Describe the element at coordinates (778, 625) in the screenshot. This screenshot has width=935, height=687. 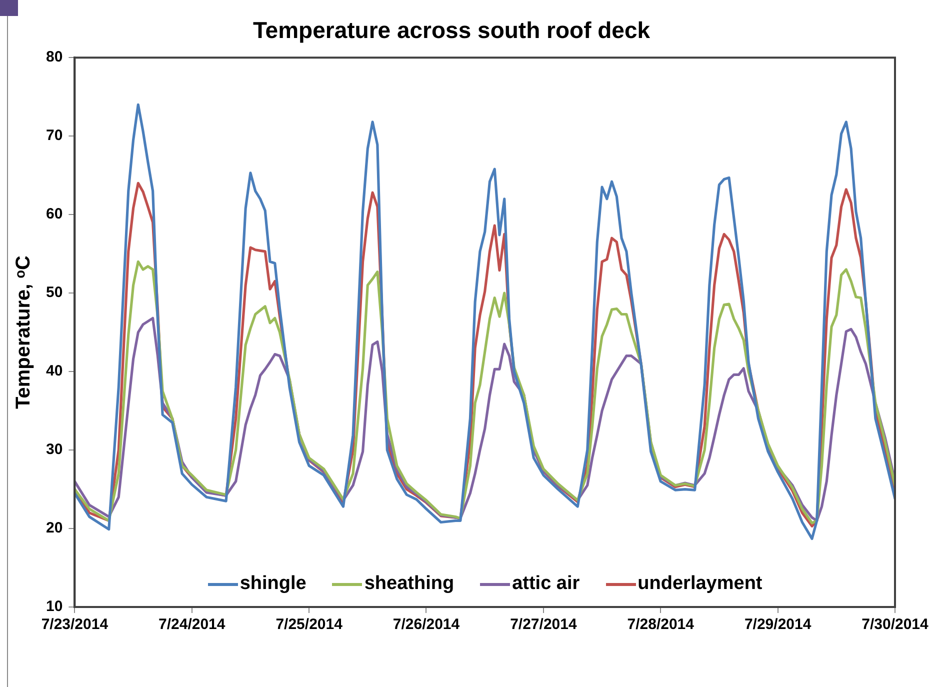
I see `x-tick-label: 7/29/2014` at that location.